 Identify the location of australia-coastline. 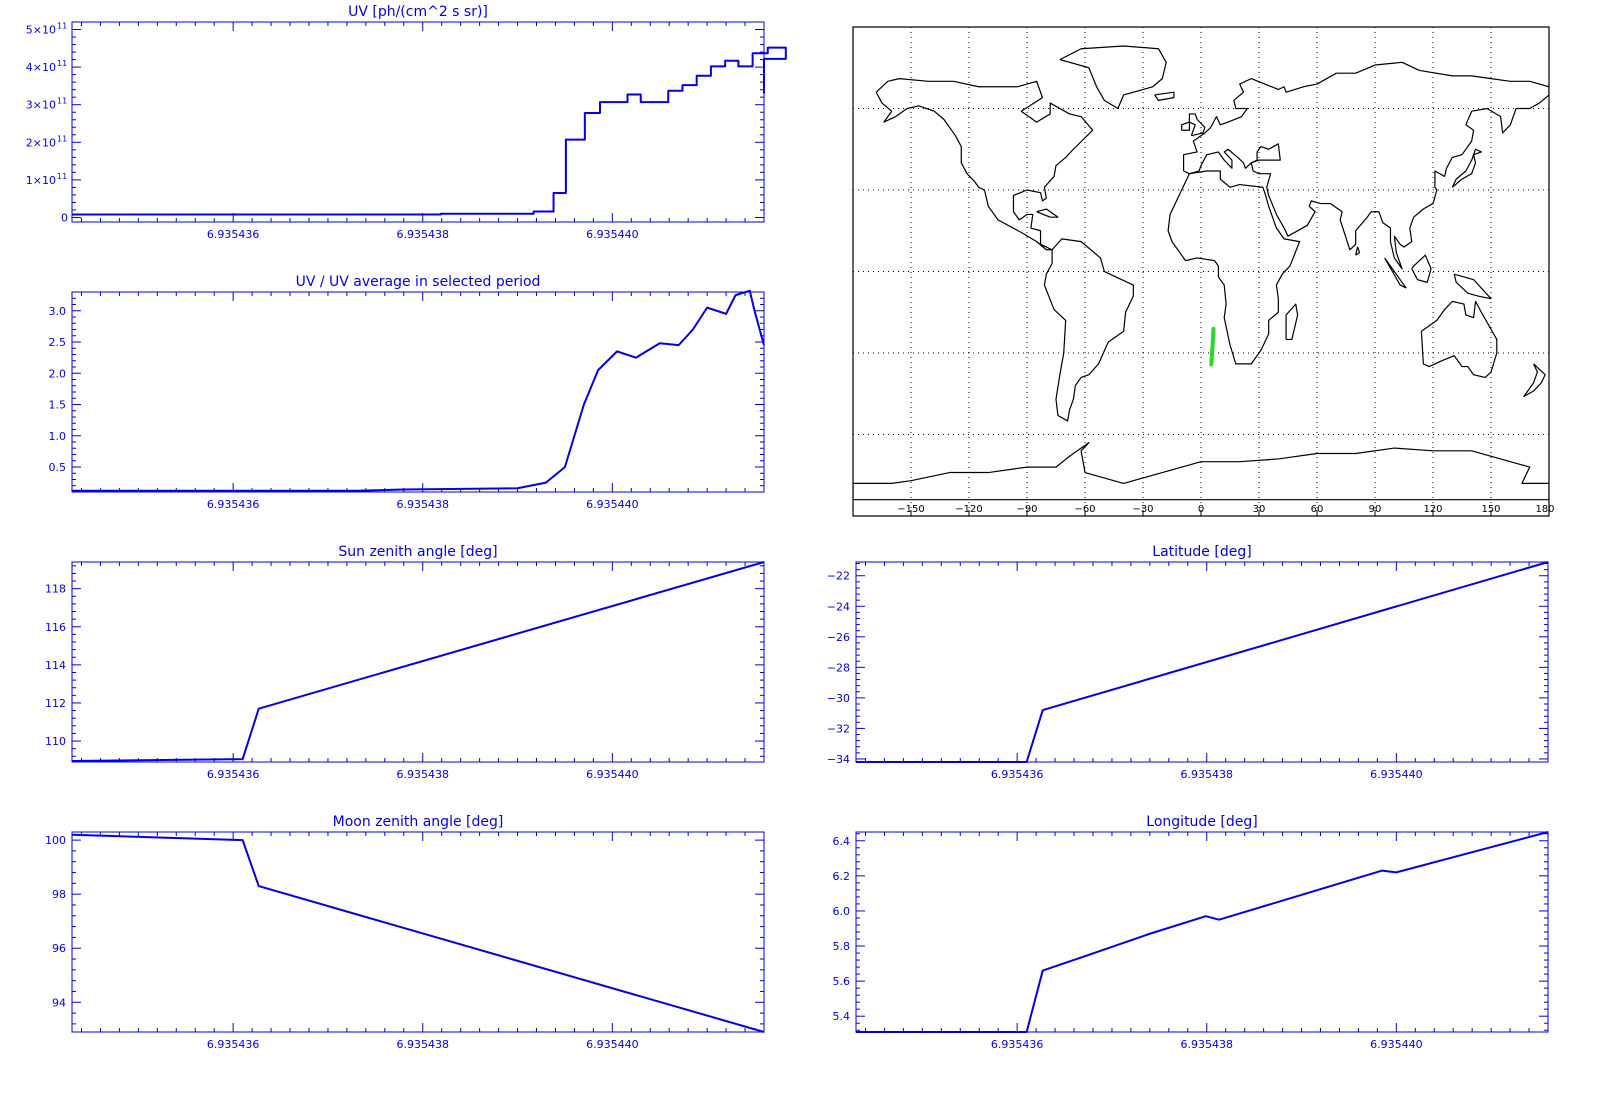
(1459, 339).